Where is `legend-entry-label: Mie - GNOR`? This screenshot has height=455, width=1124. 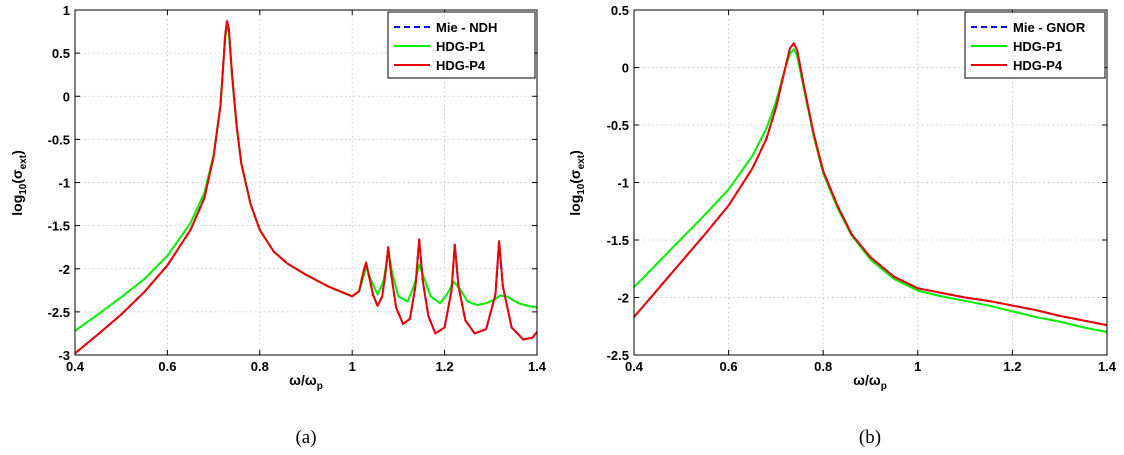
legend-entry-label: Mie - GNOR is located at coordinates (1049, 27).